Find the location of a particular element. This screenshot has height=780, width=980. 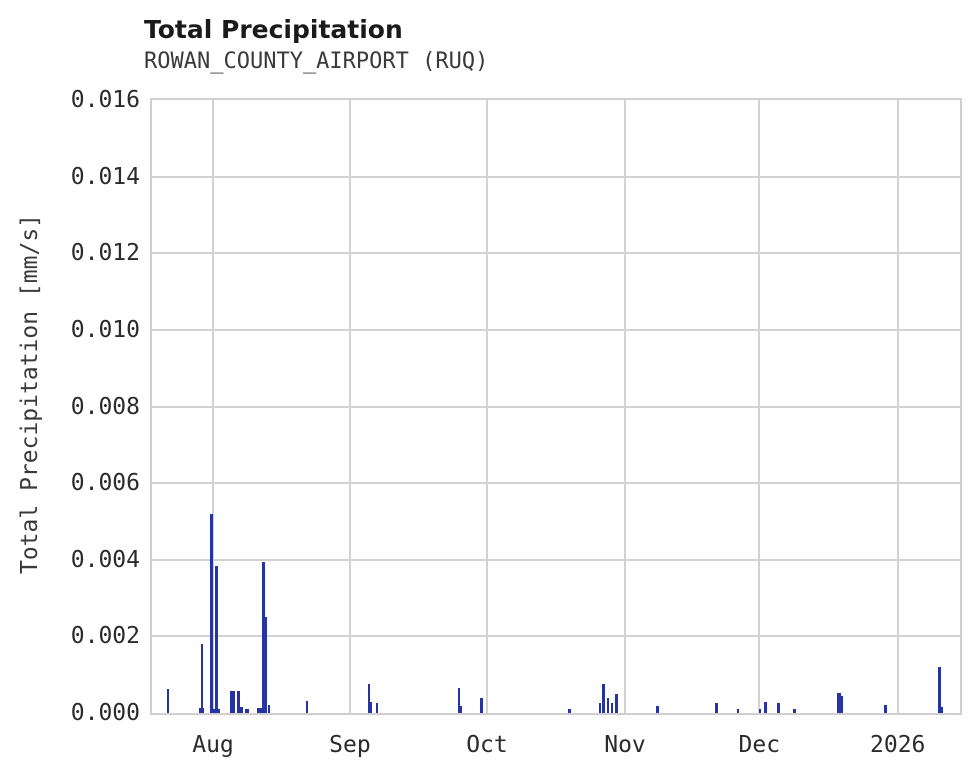

x-tick-label: Nov is located at coordinates (625, 745).